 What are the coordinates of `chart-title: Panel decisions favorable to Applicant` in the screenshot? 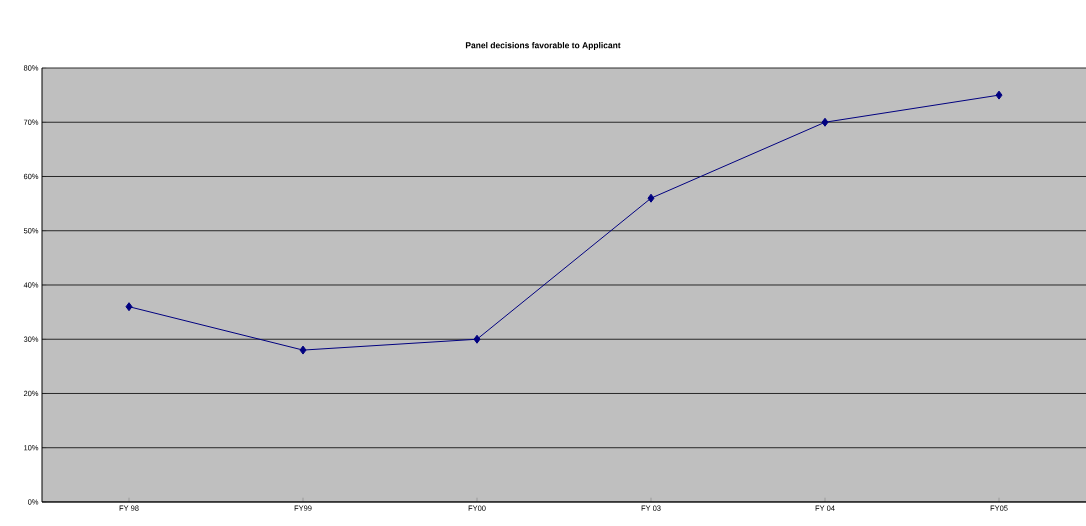 It's located at (543, 46).